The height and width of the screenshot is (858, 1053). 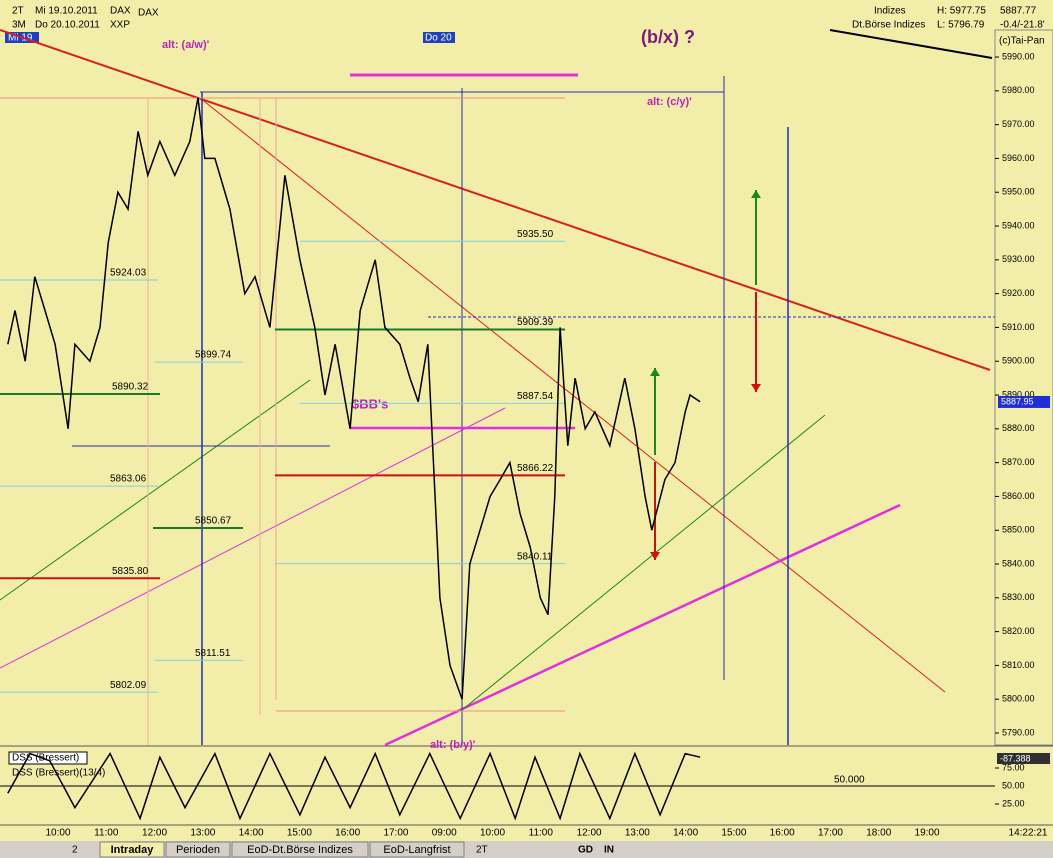 I want to click on x-tick-label: 19:00, so click(x=927, y=833).